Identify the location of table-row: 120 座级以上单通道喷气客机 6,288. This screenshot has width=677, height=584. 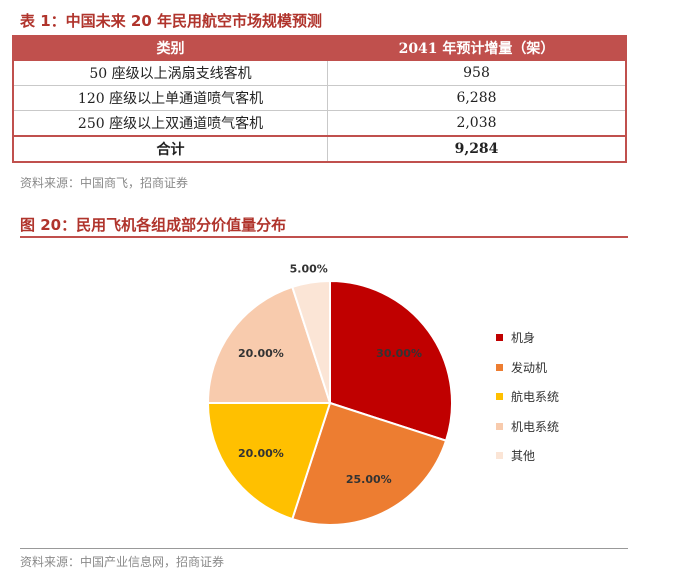
(319, 98).